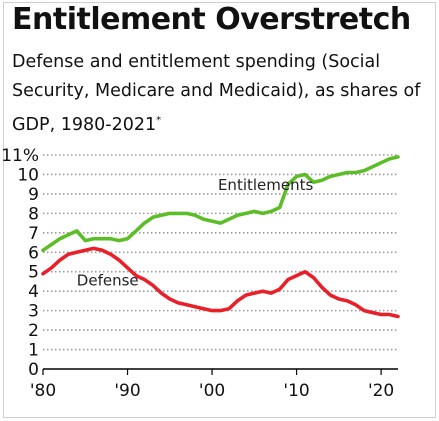 This screenshot has width=439, height=421. I want to click on series-label-defense: Defense, so click(108, 280).